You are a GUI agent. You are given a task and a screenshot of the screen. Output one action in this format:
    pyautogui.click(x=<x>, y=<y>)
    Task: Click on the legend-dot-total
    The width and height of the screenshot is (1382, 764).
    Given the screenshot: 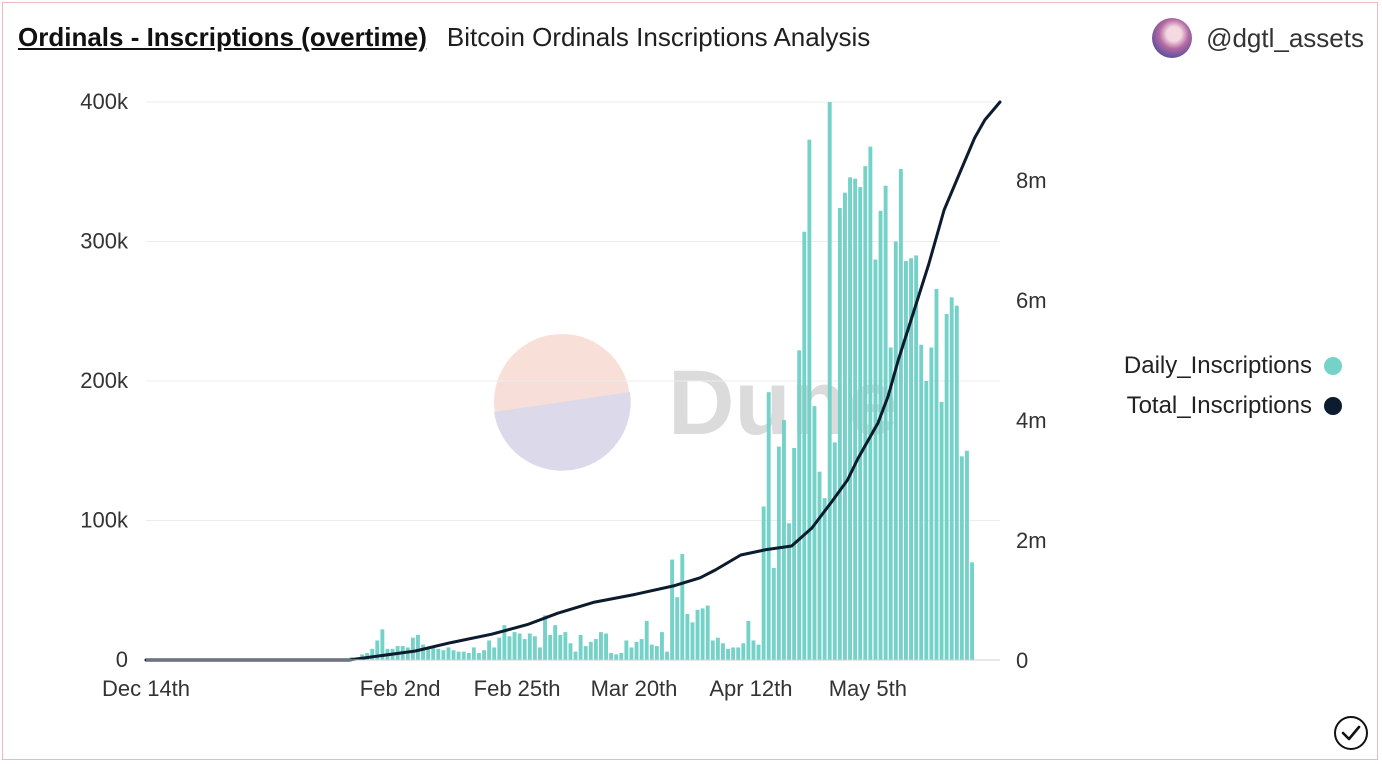 What is the action you would take?
    pyautogui.click(x=1333, y=406)
    